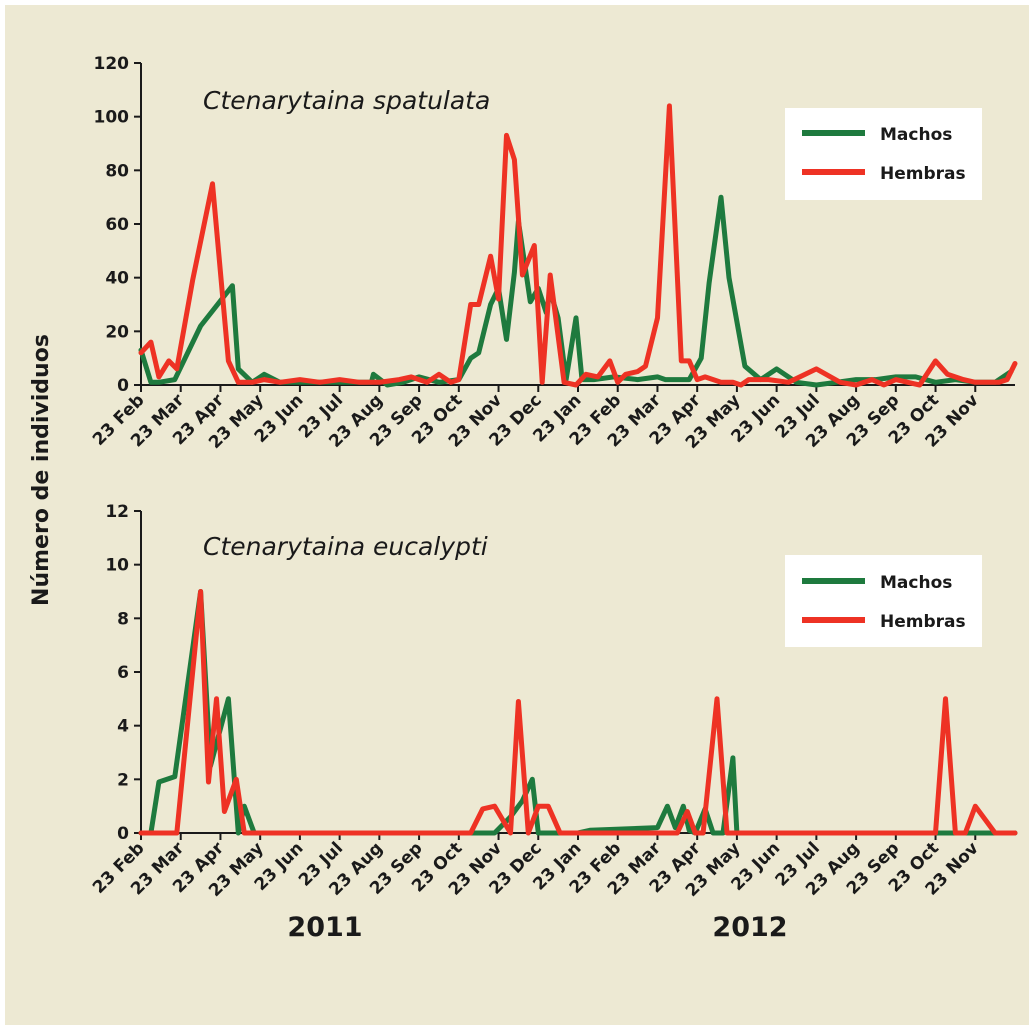 The height and width of the screenshot is (1030, 1035). I want to click on y-tick-label: 100, so click(112, 118).